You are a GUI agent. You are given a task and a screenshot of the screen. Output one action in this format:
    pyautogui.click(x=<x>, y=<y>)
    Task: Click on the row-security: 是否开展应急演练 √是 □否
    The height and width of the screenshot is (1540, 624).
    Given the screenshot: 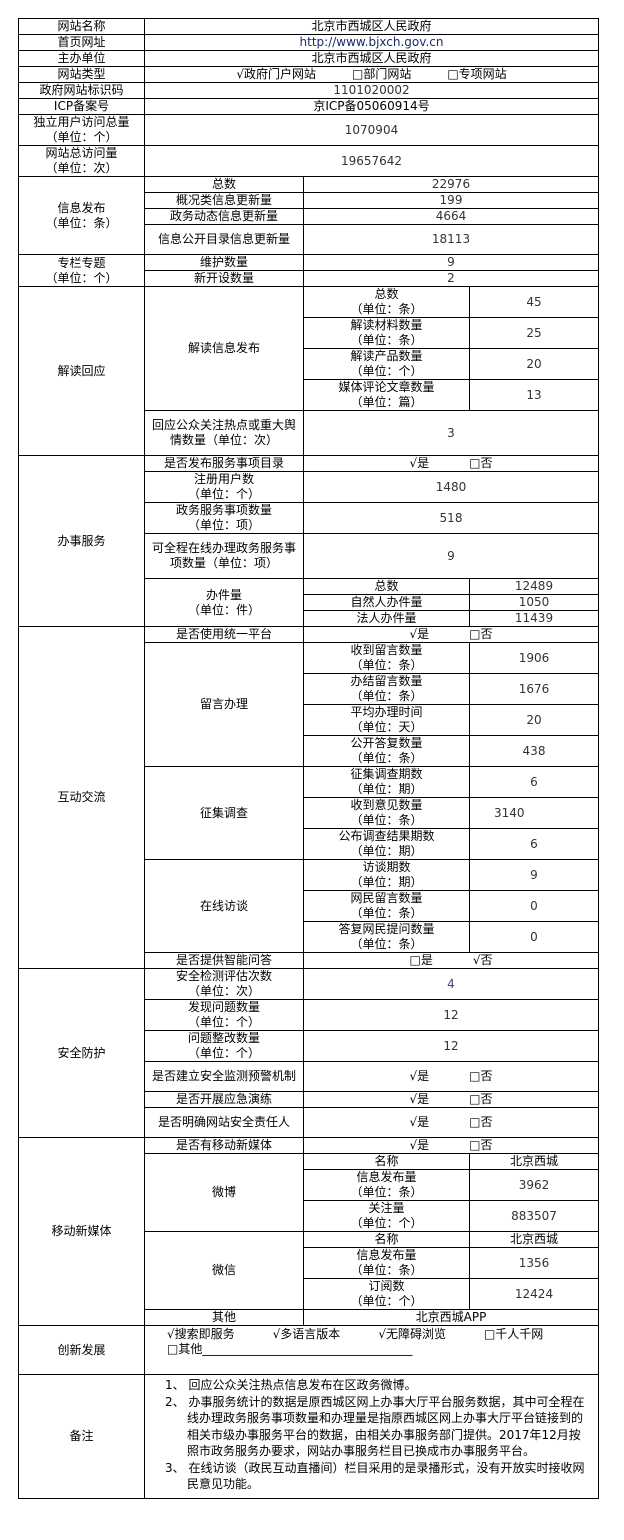 What is the action you would take?
    pyautogui.click(x=309, y=1099)
    